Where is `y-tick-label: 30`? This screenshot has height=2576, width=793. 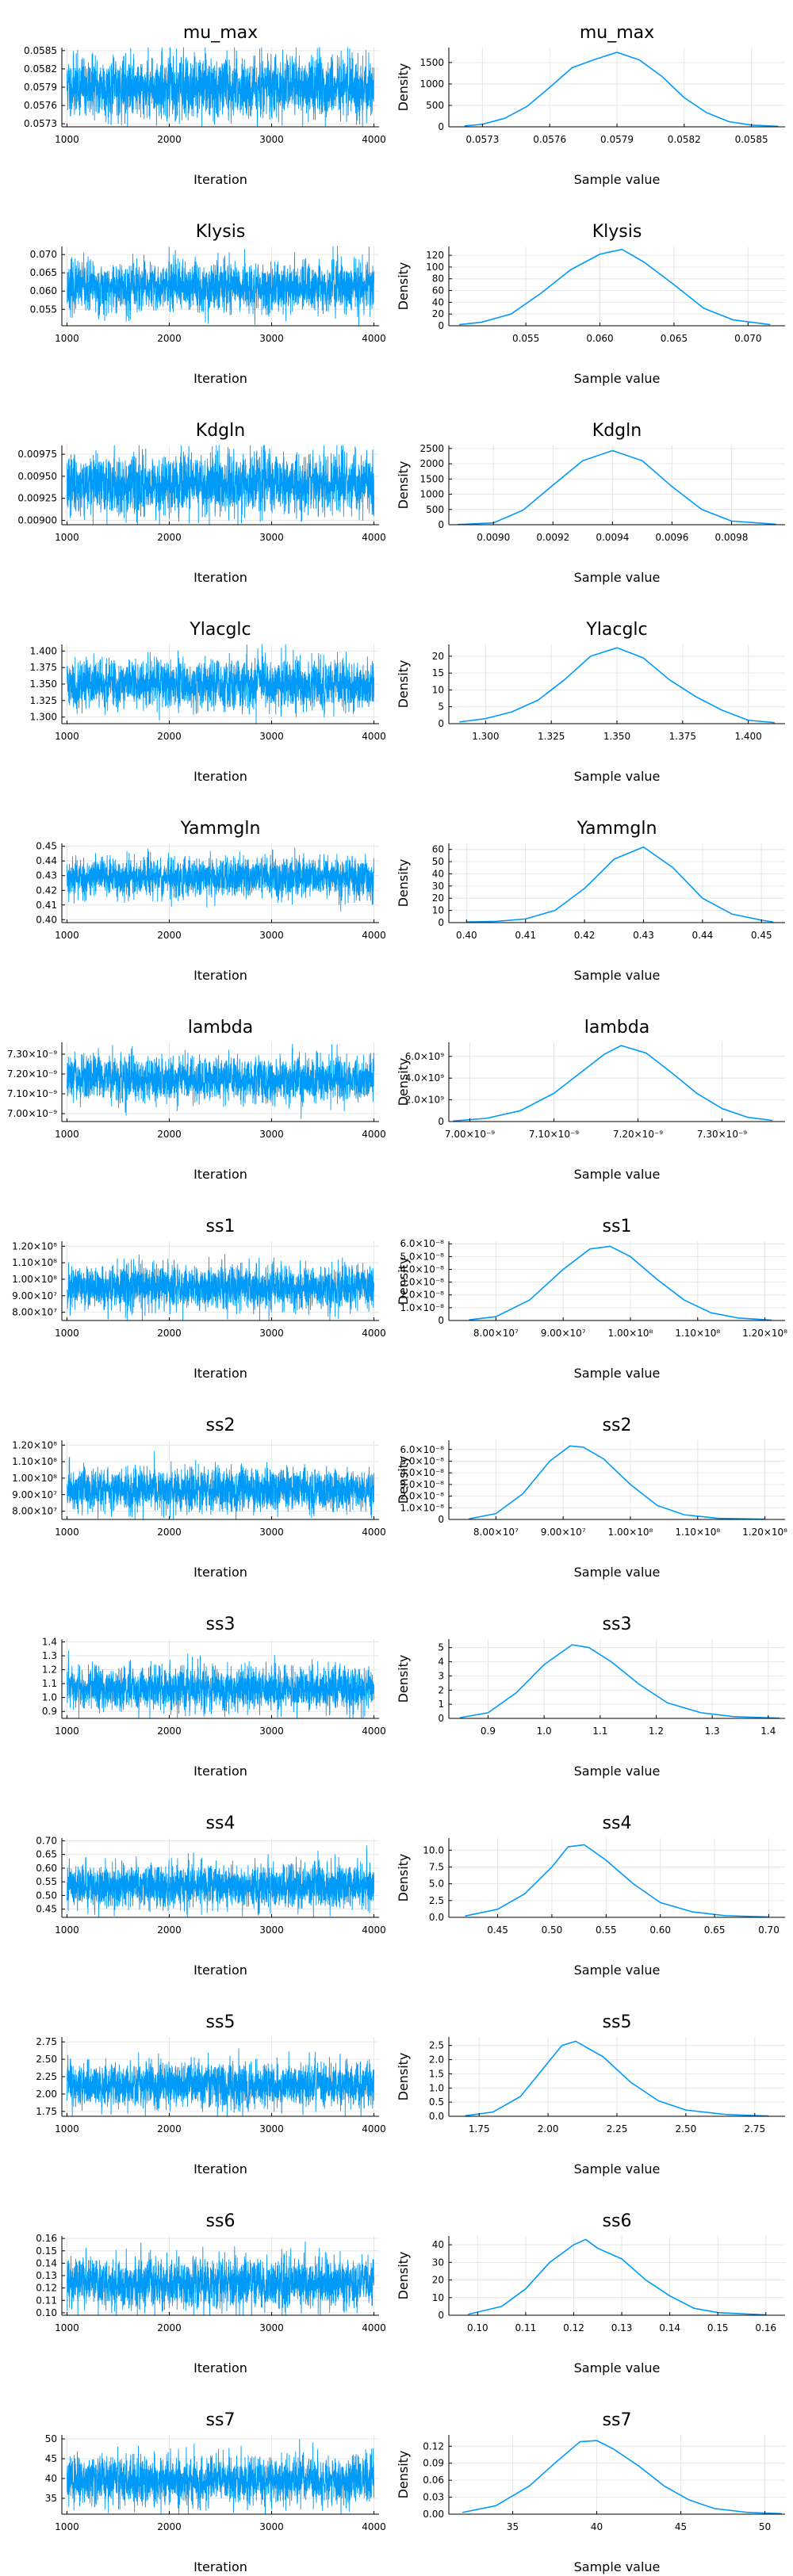 y-tick-label: 30 is located at coordinates (438, 886).